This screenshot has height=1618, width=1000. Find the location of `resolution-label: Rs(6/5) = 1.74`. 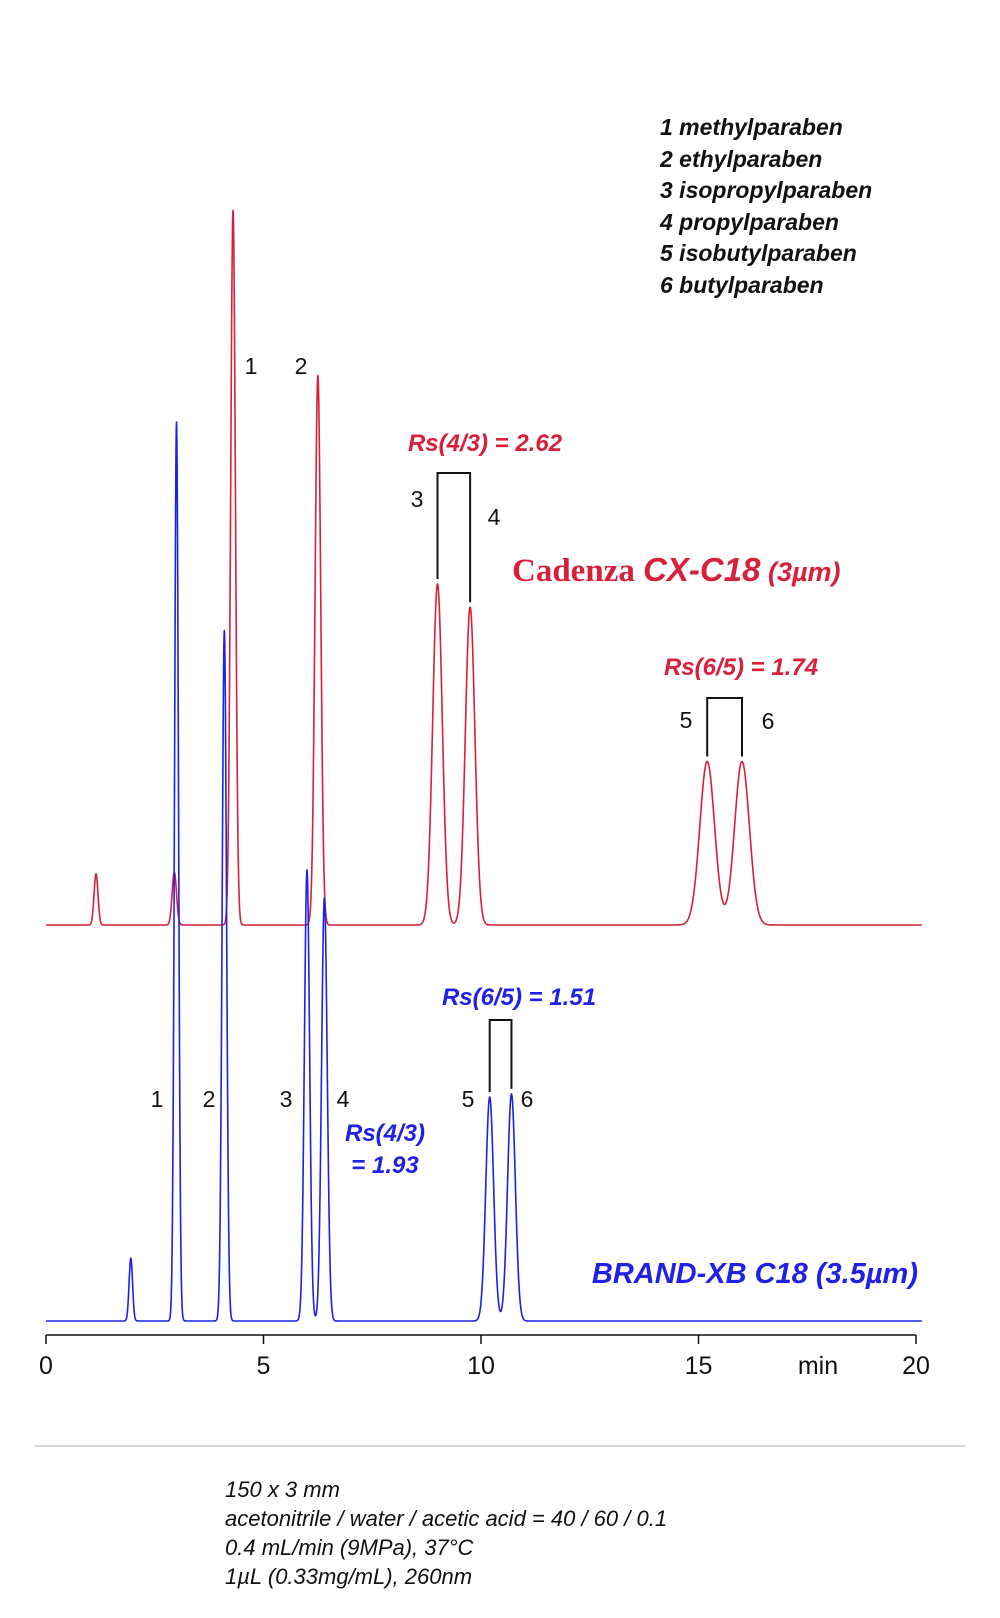

resolution-label: Rs(6/5) = 1.74 is located at coordinates (741, 667).